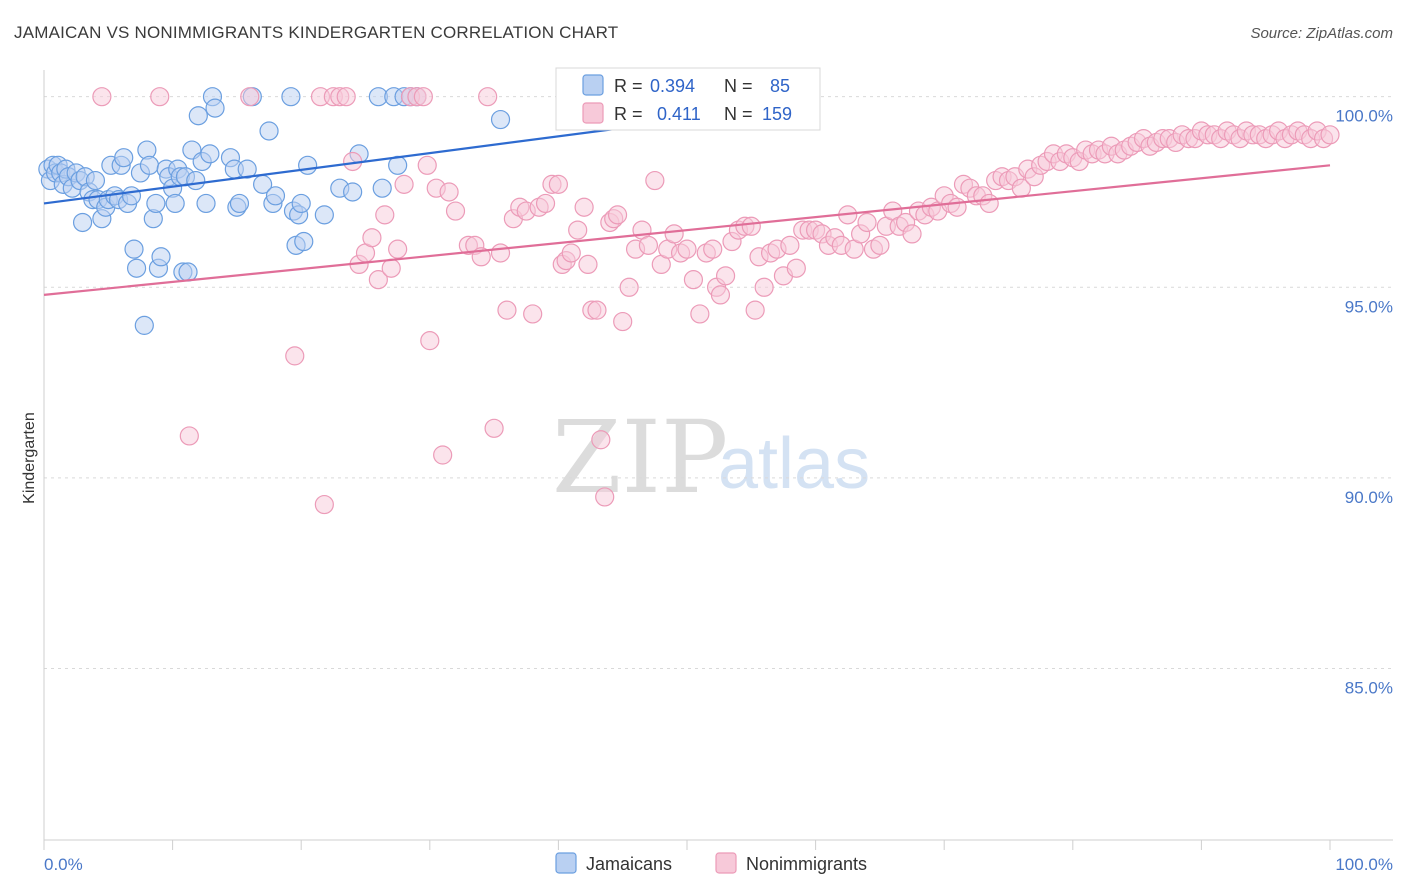  What do you see at coordinates (738, 86) in the screenshot?
I see `legend-n-label-1: N =` at bounding box center [738, 86].